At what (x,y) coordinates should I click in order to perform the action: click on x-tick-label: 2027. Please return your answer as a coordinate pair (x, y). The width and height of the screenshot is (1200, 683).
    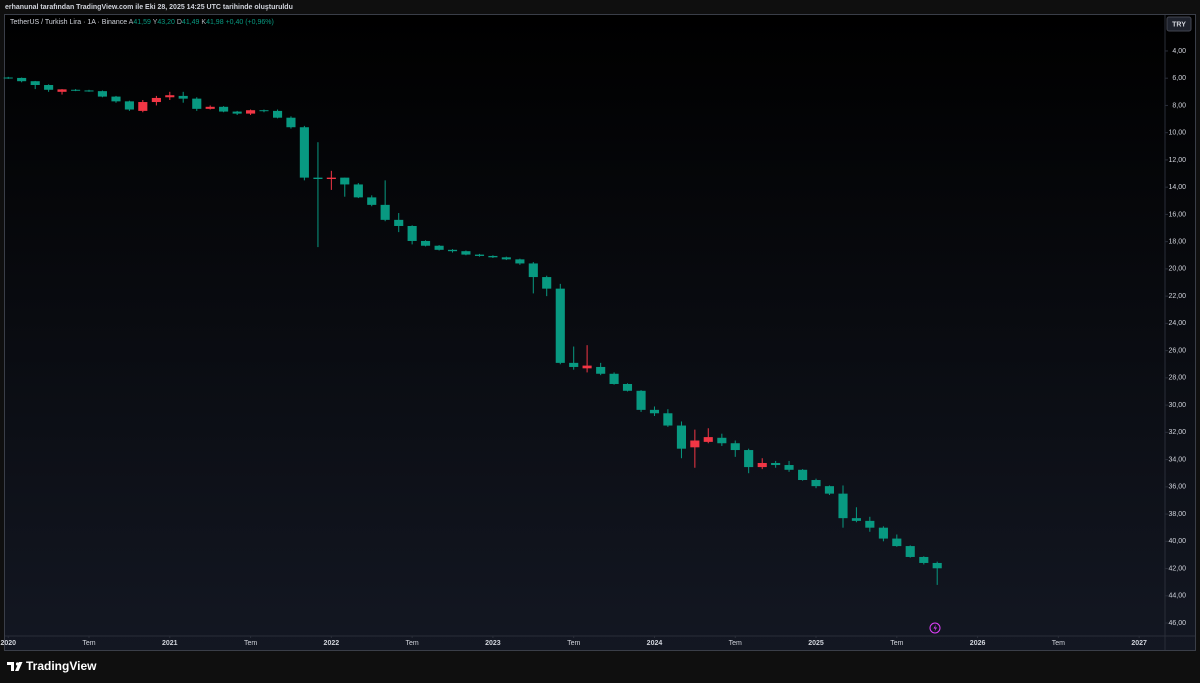
    Looking at the image, I should click on (1139, 643).